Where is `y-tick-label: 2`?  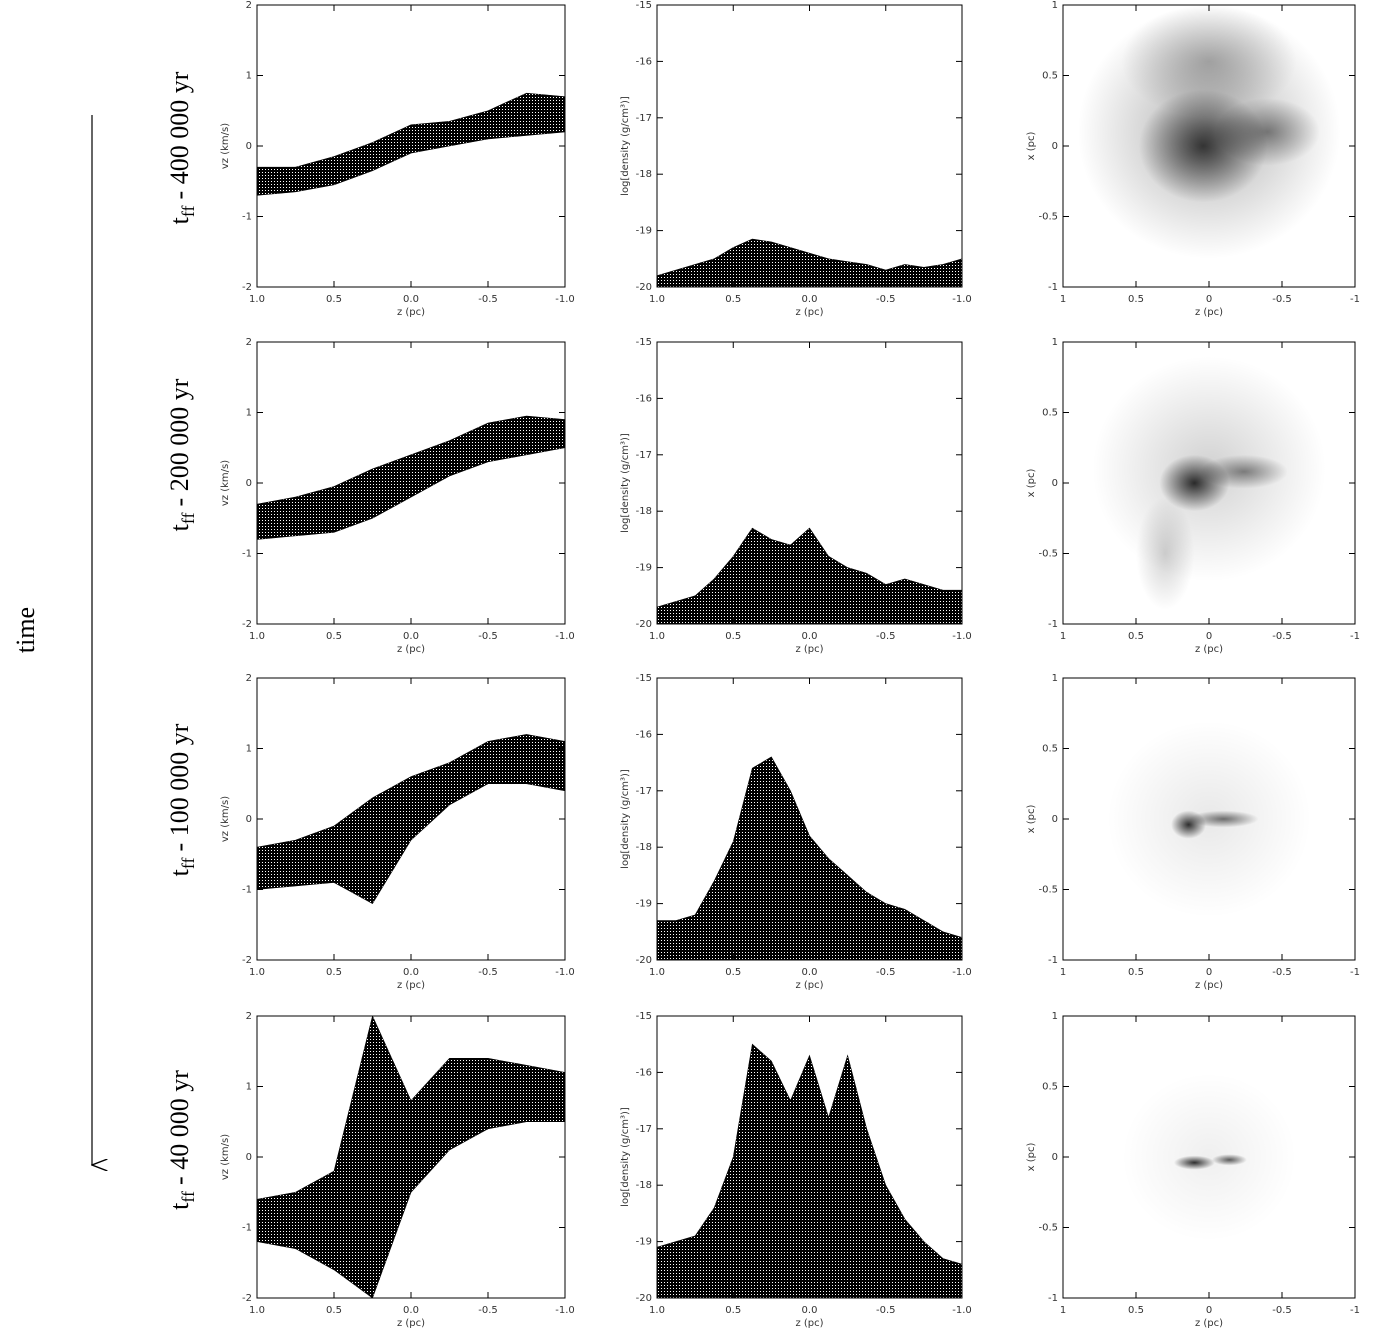 y-tick-label: 2 is located at coordinates (249, 5).